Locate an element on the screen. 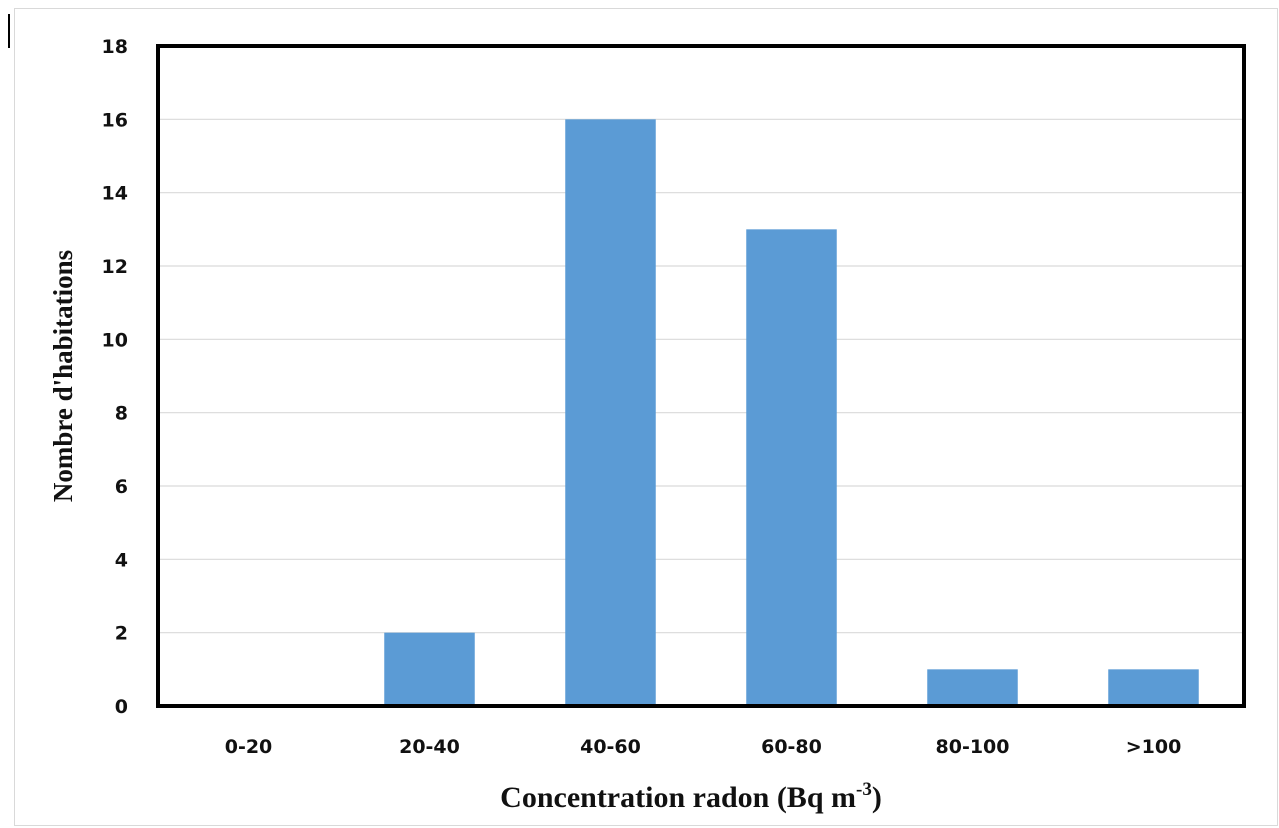  y-tick-label: 18 is located at coordinates (115, 47).